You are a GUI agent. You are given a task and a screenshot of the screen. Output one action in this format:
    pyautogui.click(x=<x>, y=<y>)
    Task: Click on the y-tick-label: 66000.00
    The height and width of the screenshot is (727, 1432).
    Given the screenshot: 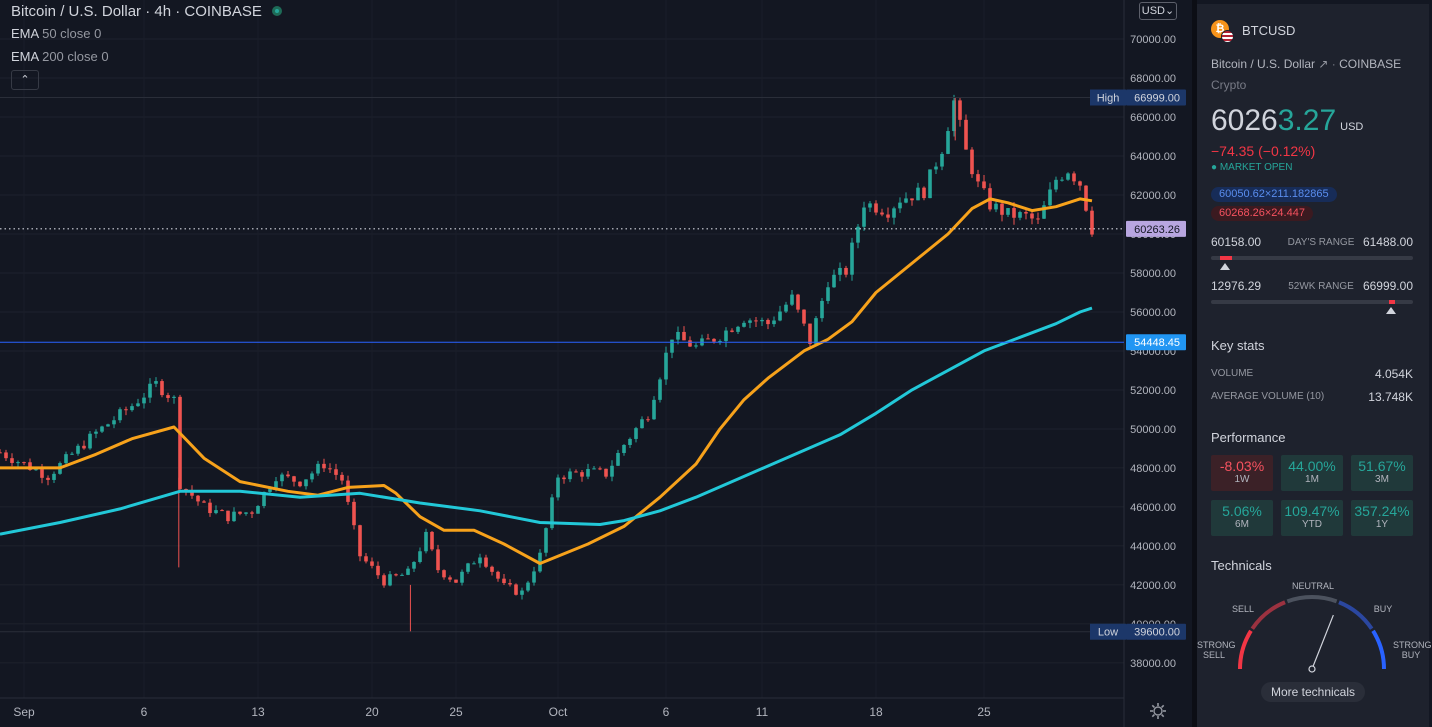 What is the action you would take?
    pyautogui.click(x=1153, y=118)
    